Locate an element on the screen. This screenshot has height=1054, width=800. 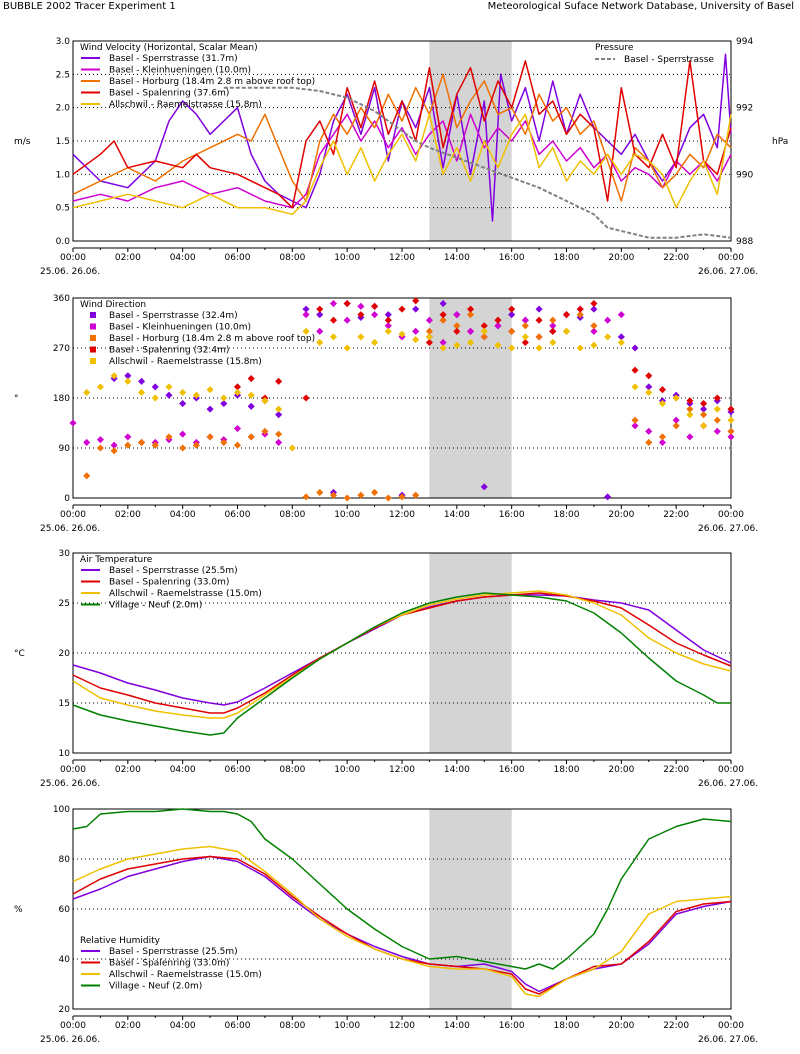
x-tick-label: 00:00 is located at coordinates (73, 258).